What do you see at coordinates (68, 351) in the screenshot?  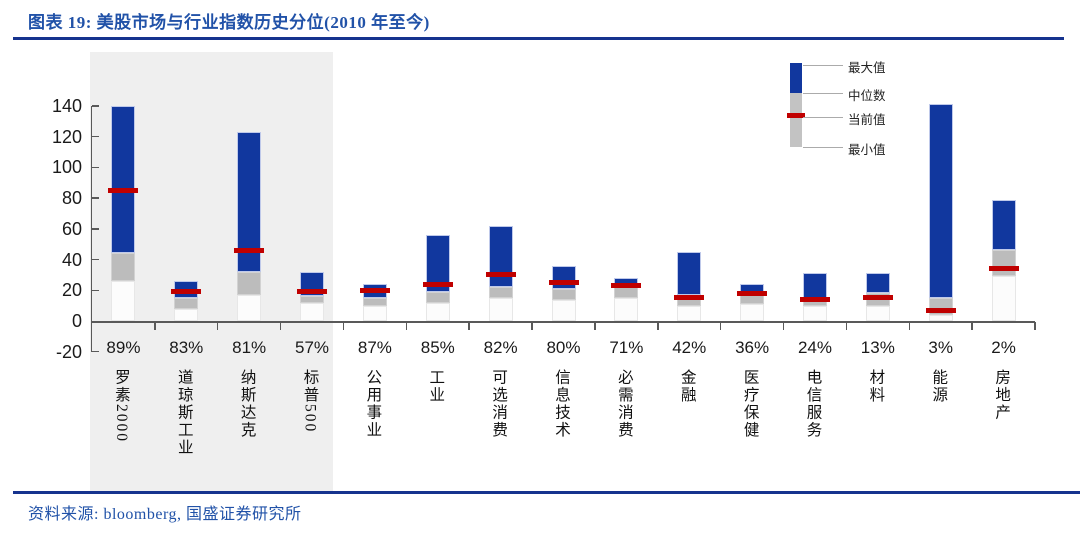 I see `y-tick-label: -20` at bounding box center [68, 351].